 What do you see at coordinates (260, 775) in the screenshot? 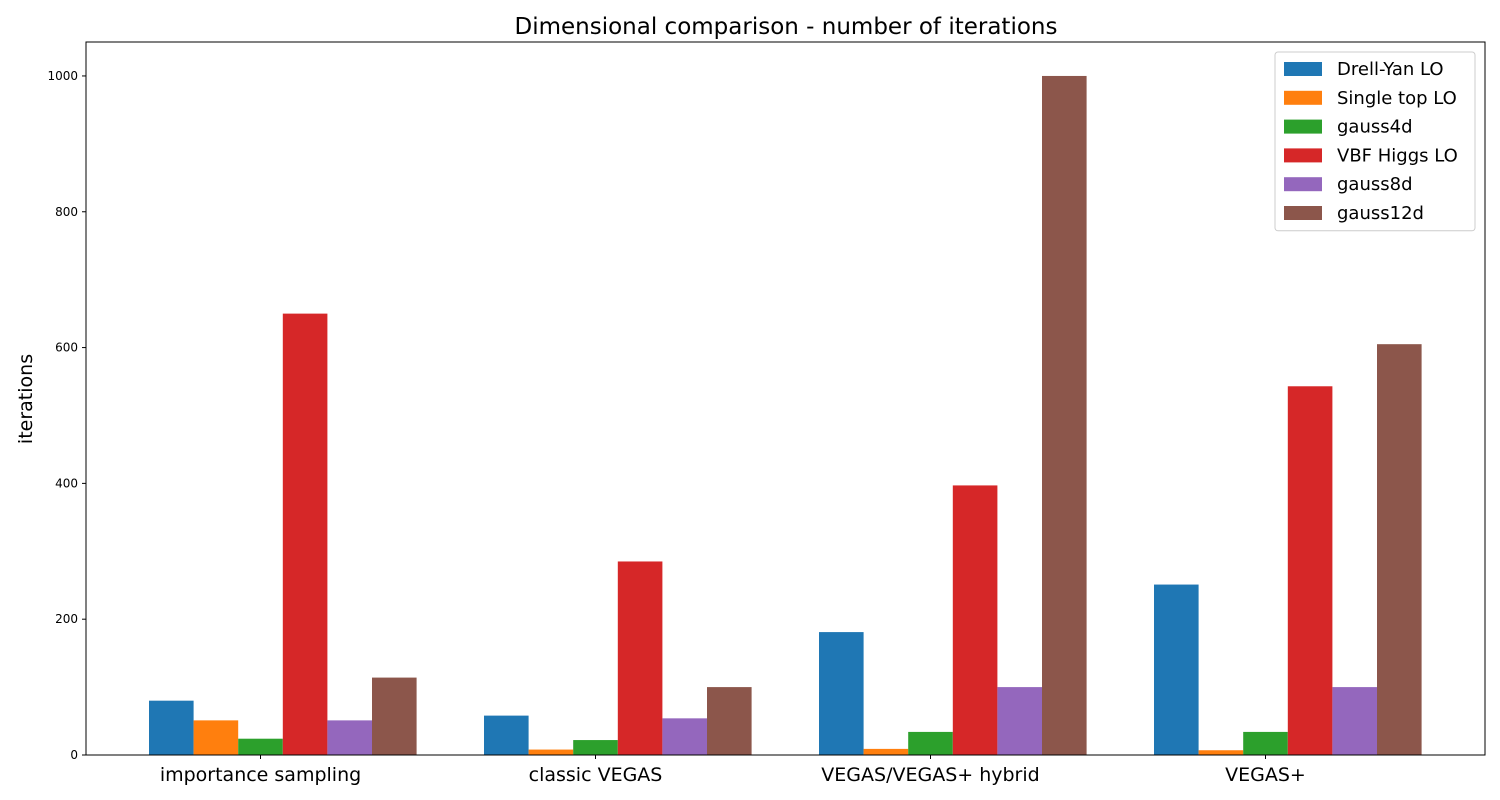
I see `x-tick-label-0: importance sampling` at bounding box center [260, 775].